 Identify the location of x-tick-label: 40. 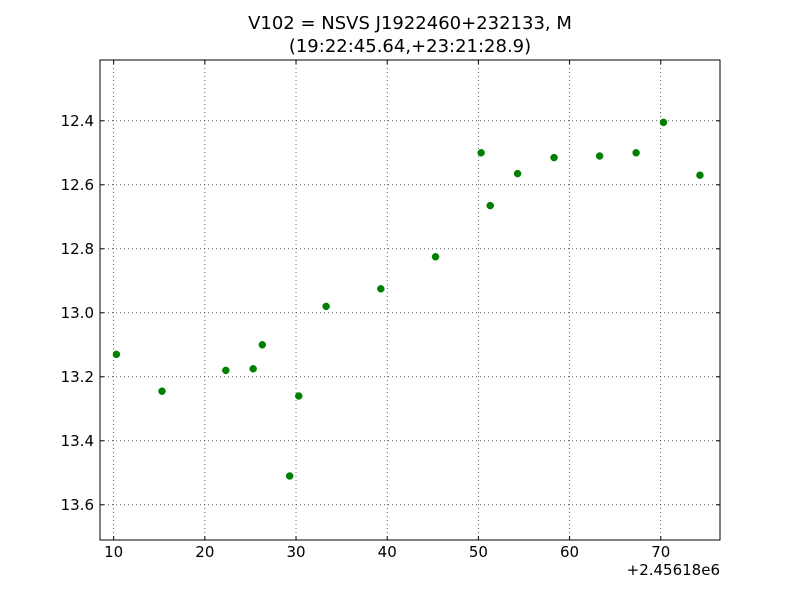
(387, 552).